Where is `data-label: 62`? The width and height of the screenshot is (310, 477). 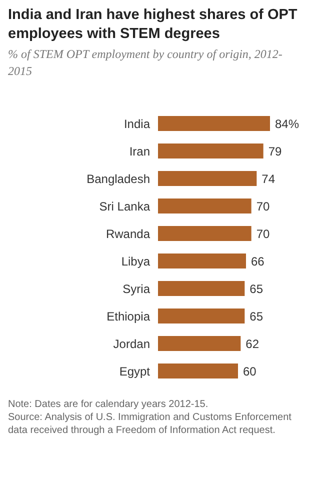 data-label: 62 is located at coordinates (253, 343).